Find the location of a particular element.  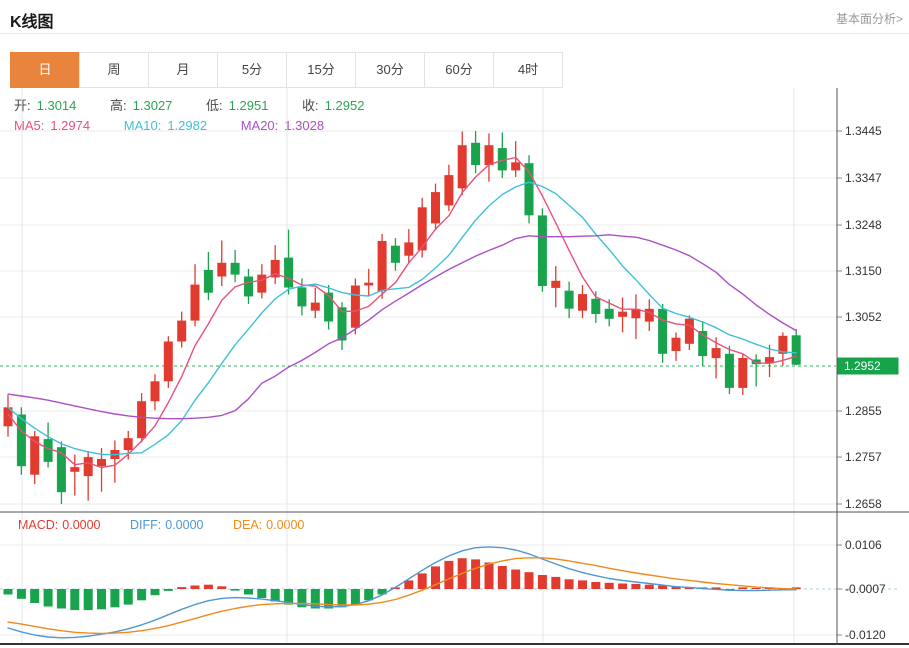

macd-y-tick: -0.0007 is located at coordinates (865, 589).